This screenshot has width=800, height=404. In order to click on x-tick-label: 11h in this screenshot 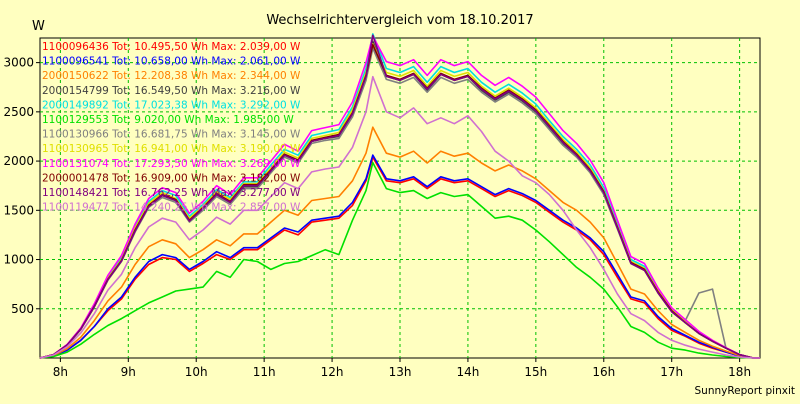, I will do `click(264, 372)`.